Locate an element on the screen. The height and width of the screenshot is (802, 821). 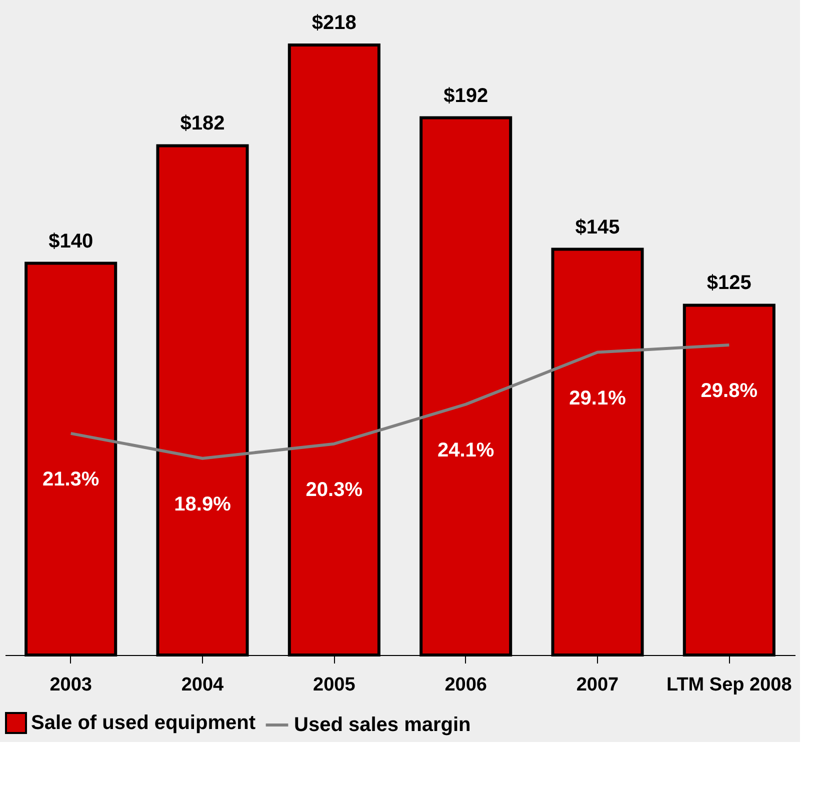
x-tick-label: 2006 is located at coordinates (465, 685).